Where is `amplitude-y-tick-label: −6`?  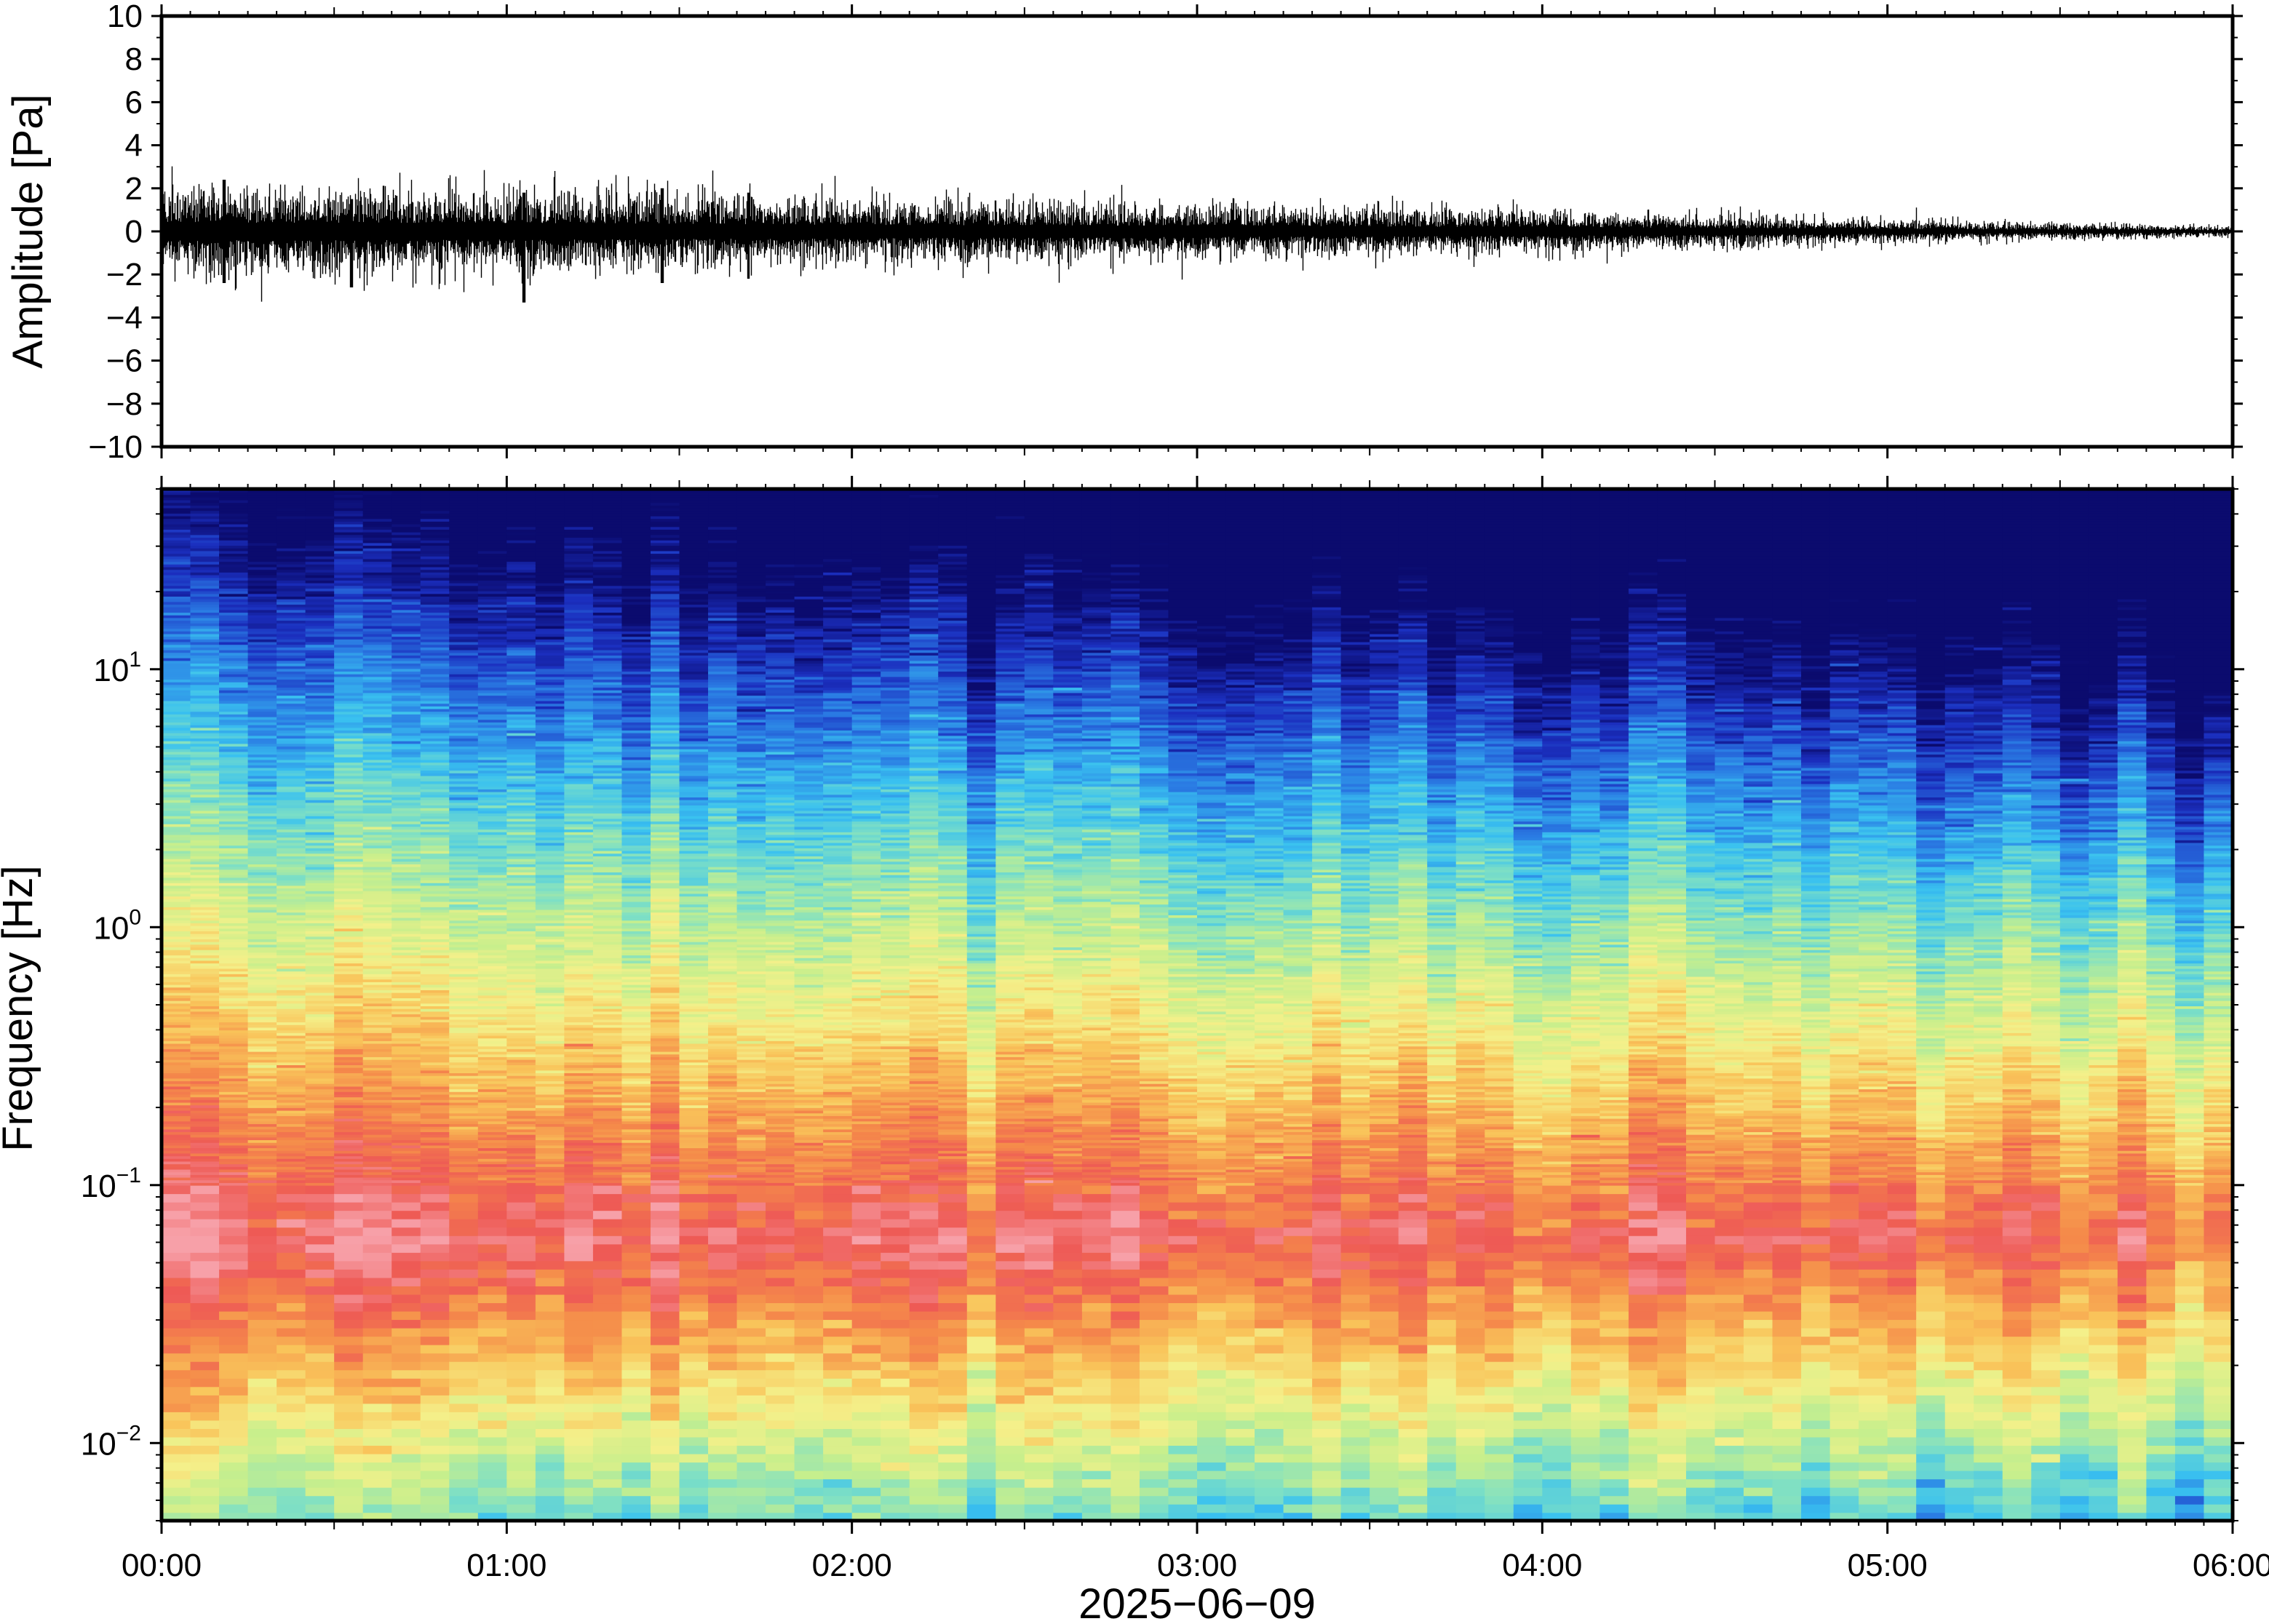 amplitude-y-tick-label: −6 is located at coordinates (125, 361).